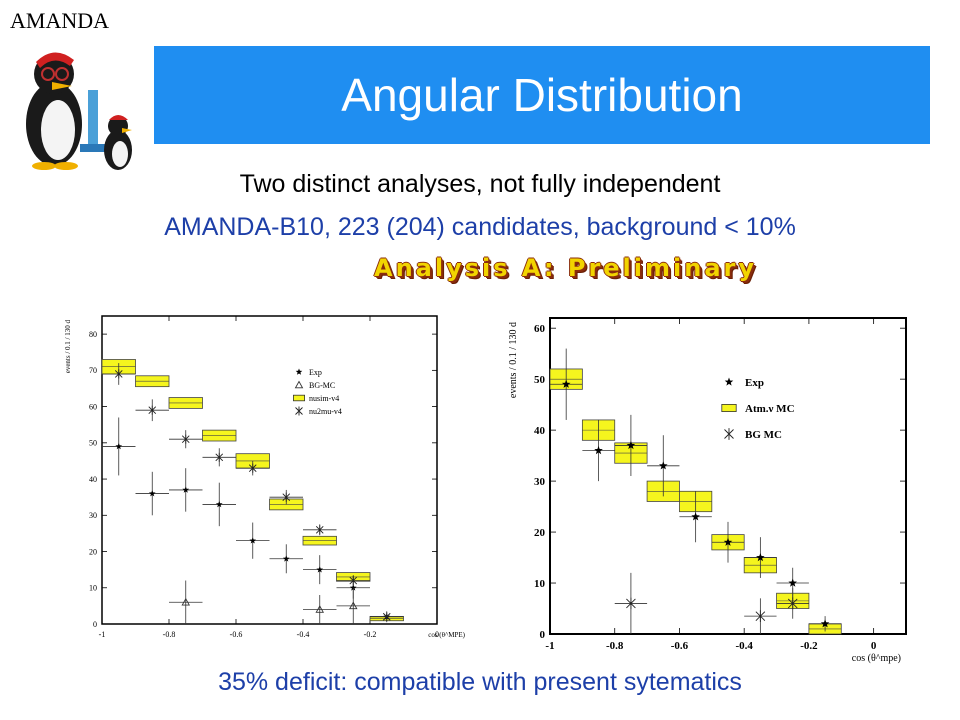  I want to click on y-tick-label: 80, so click(93, 334).